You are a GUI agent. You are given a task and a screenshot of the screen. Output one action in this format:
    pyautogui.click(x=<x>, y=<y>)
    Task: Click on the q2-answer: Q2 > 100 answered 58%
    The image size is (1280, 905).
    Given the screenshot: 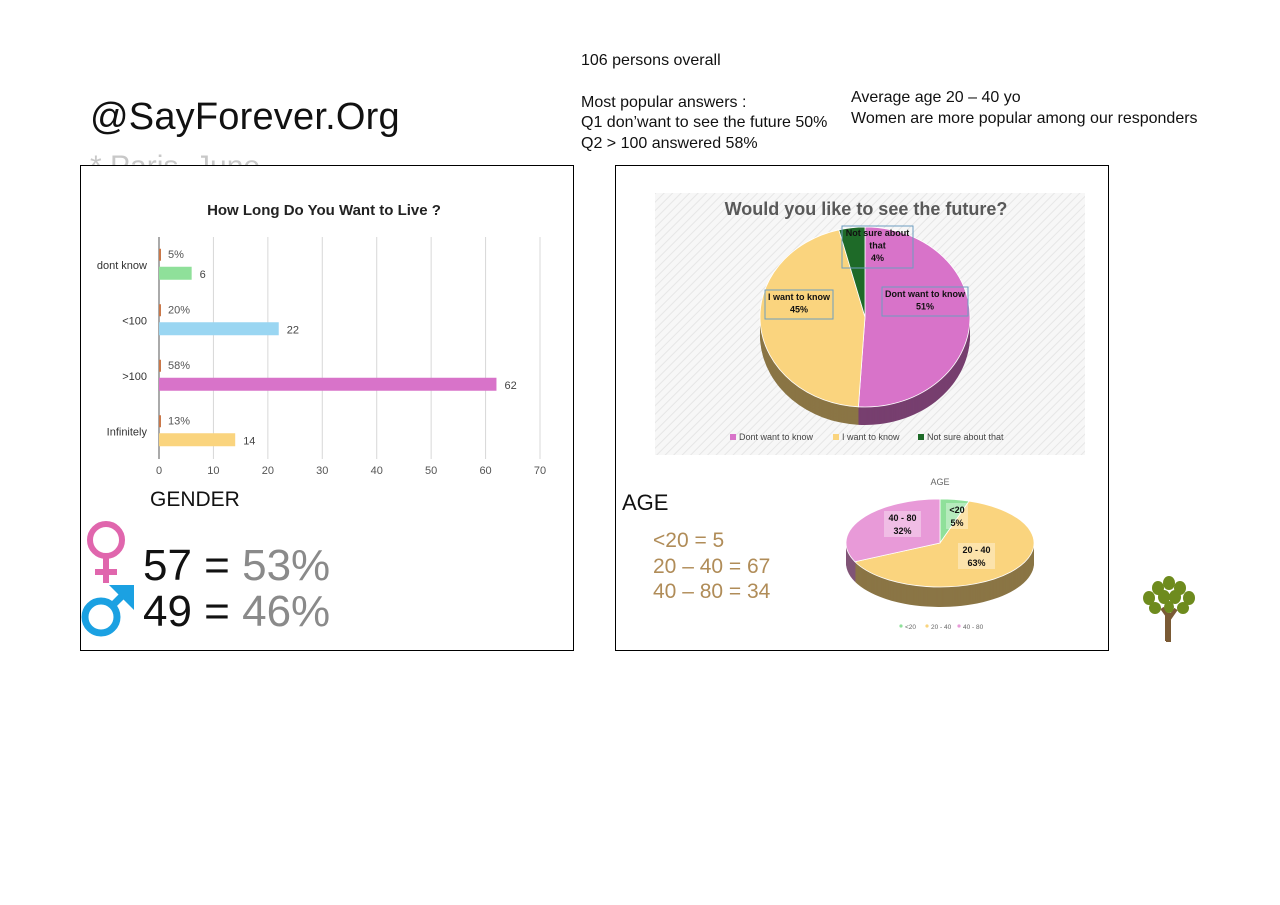 What is the action you would take?
    pyautogui.click(x=669, y=143)
    